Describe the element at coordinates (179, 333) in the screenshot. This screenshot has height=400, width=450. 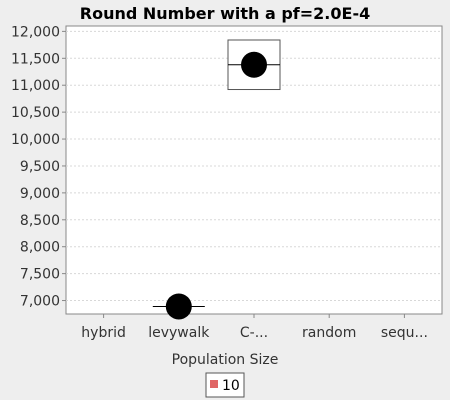
I see `x-tick-label: levywalk` at that location.